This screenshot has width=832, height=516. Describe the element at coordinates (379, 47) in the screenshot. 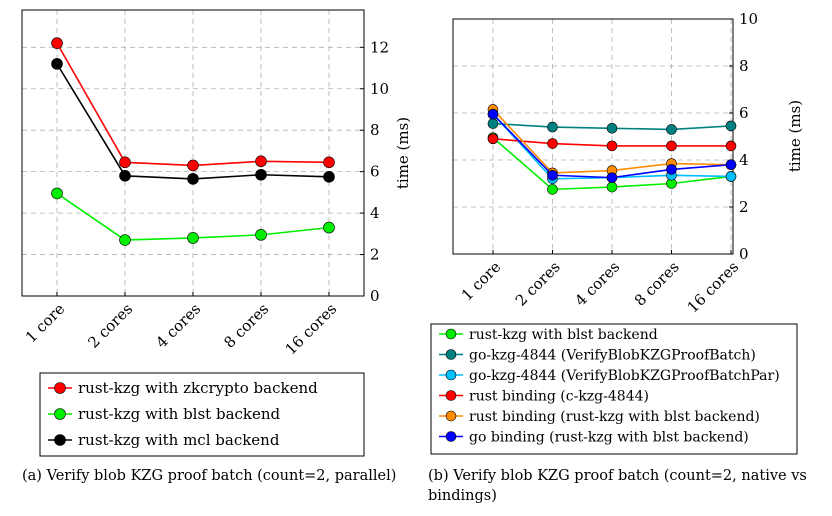

I see `y-tick-label: 12` at that location.